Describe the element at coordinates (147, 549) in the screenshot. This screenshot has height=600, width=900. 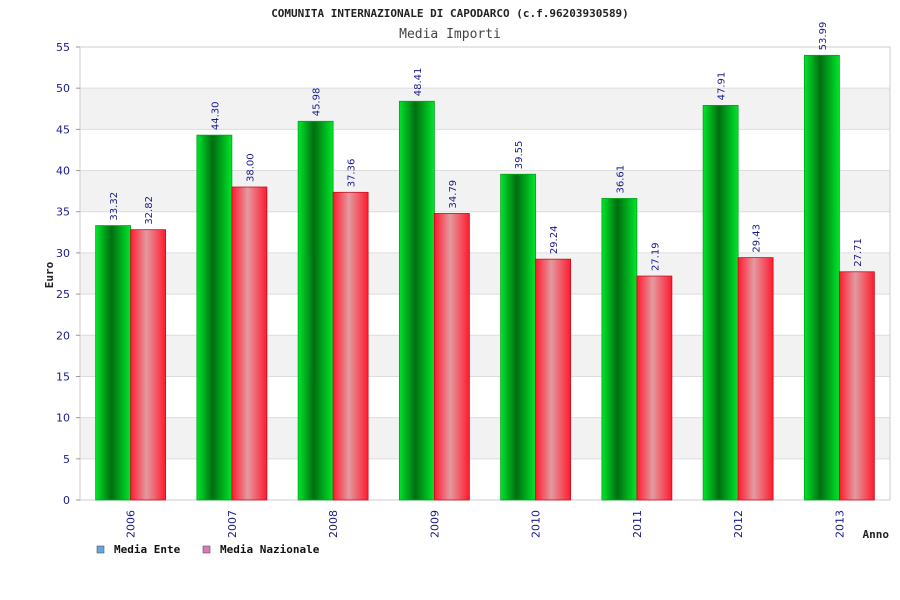
I see `legend-label-media-ente: Media Ente` at that location.